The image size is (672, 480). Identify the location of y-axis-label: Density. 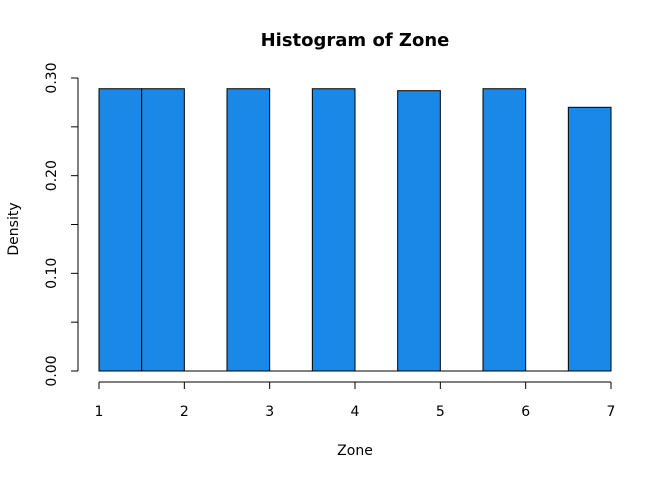
(14, 228).